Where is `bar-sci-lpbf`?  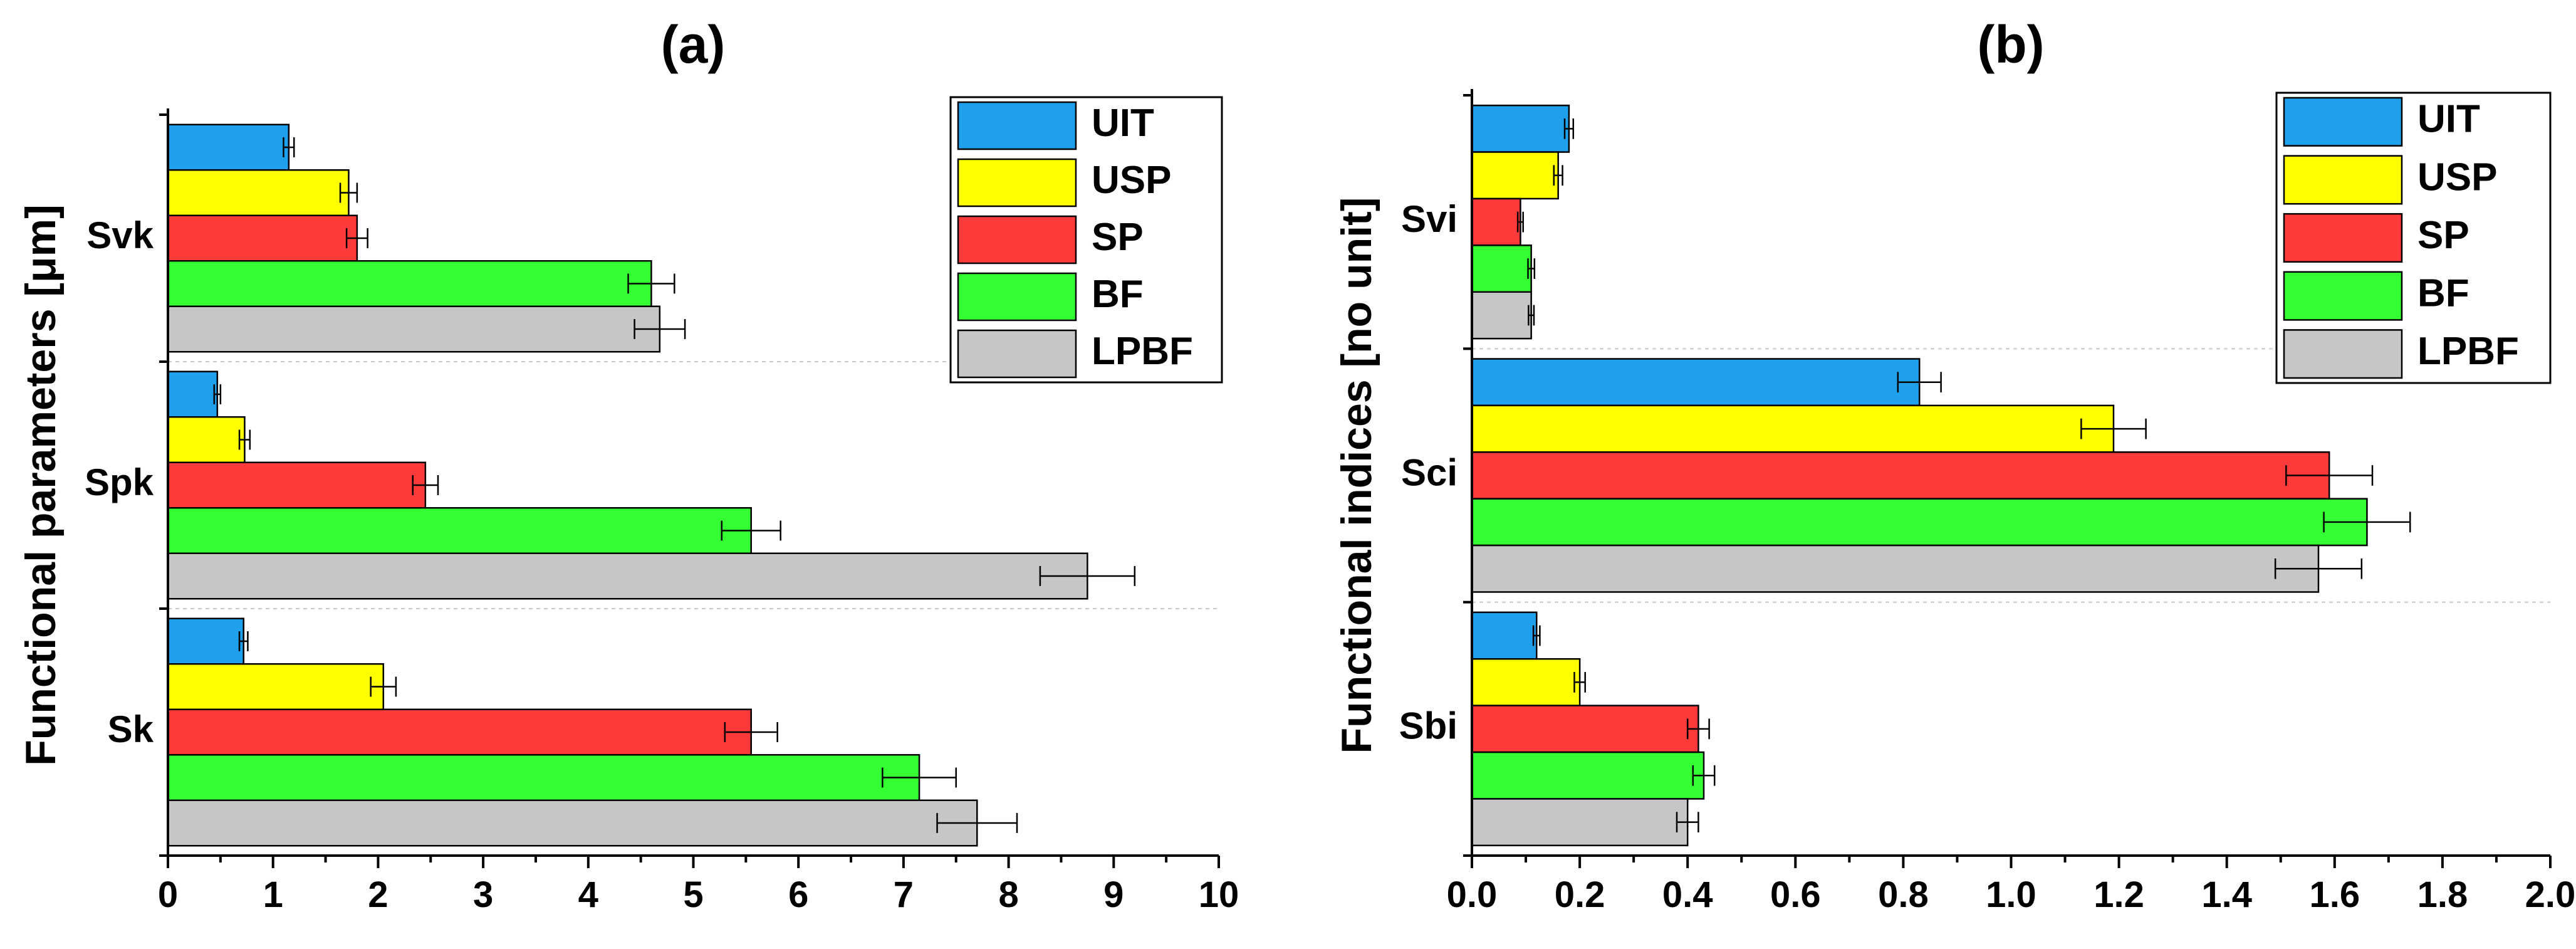
bar-sci-lpbf is located at coordinates (1895, 568).